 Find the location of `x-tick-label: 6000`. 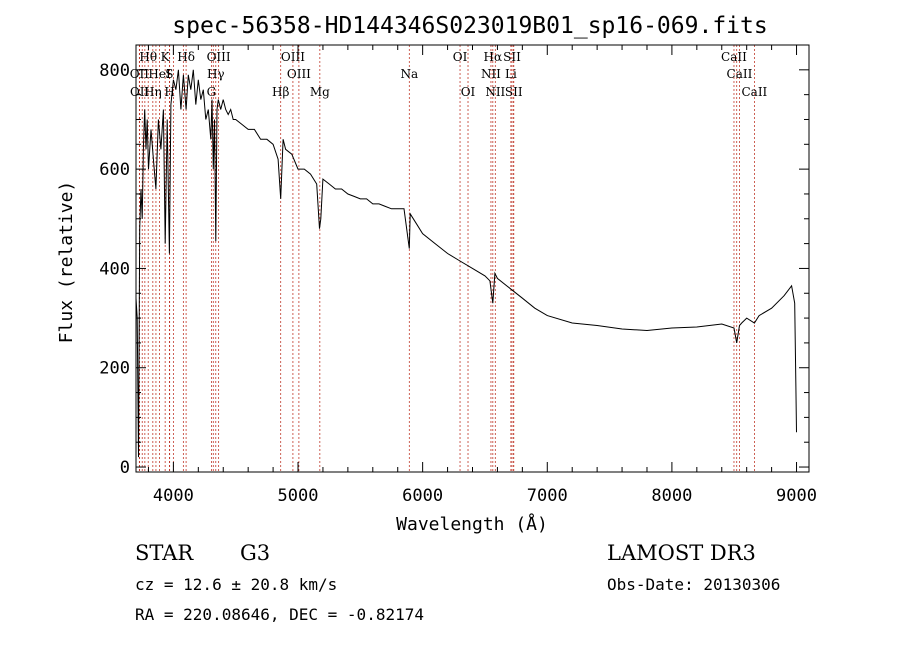

x-tick-label: 6000 is located at coordinates (422, 496).